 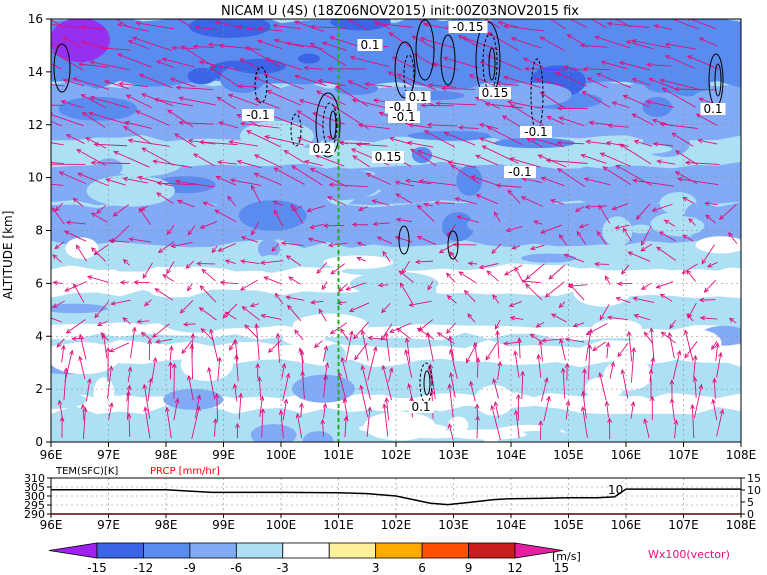 I want to click on sub-x-tick-label: 103E, so click(x=453, y=525).